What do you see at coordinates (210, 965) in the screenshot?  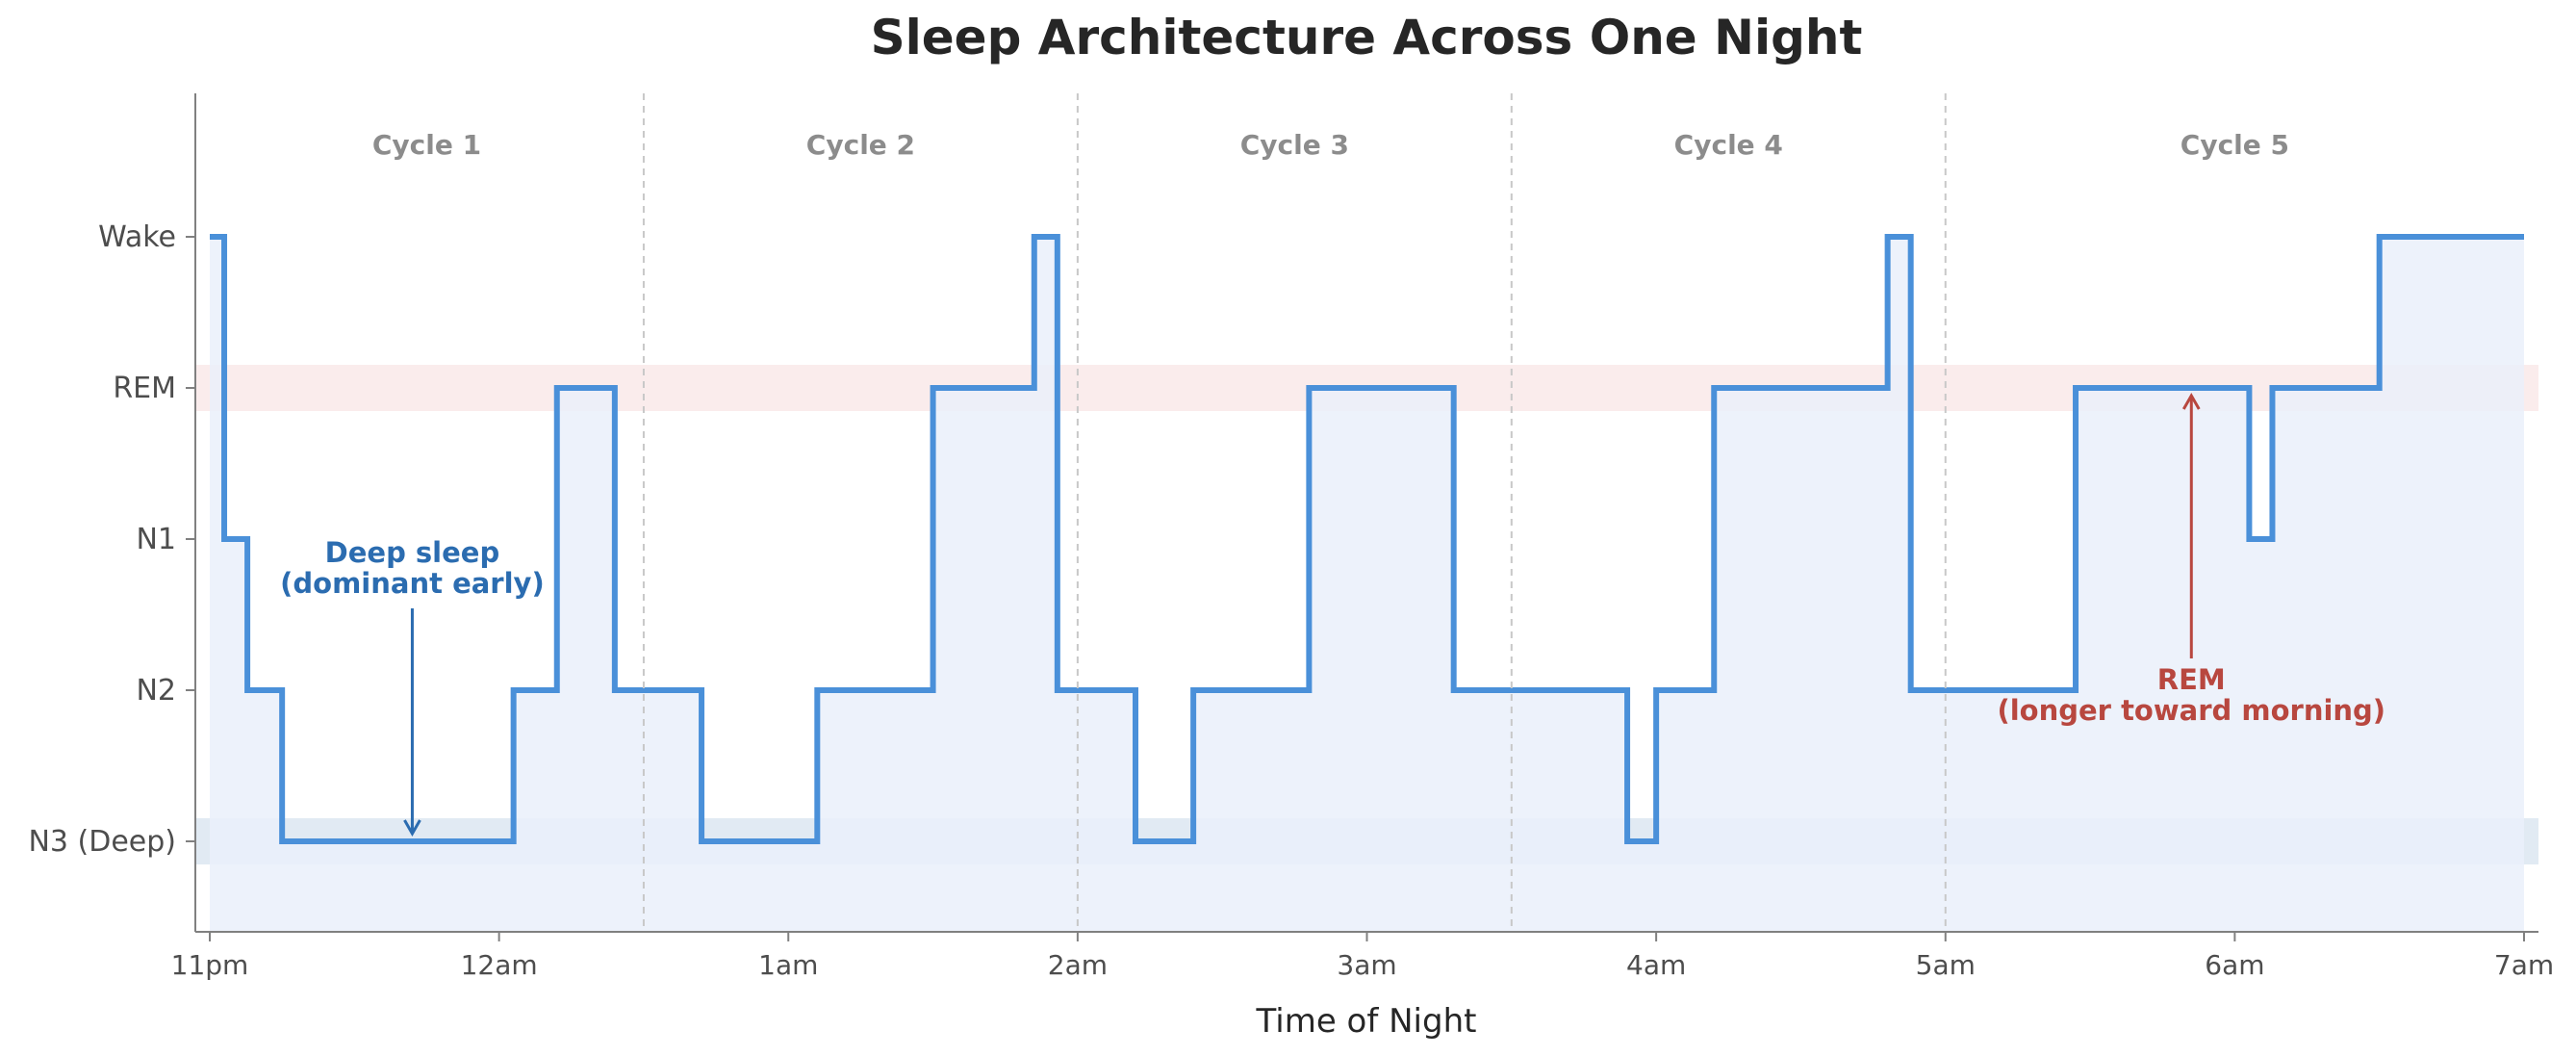 I see `x-tick-label-0: 11pm` at bounding box center [210, 965].